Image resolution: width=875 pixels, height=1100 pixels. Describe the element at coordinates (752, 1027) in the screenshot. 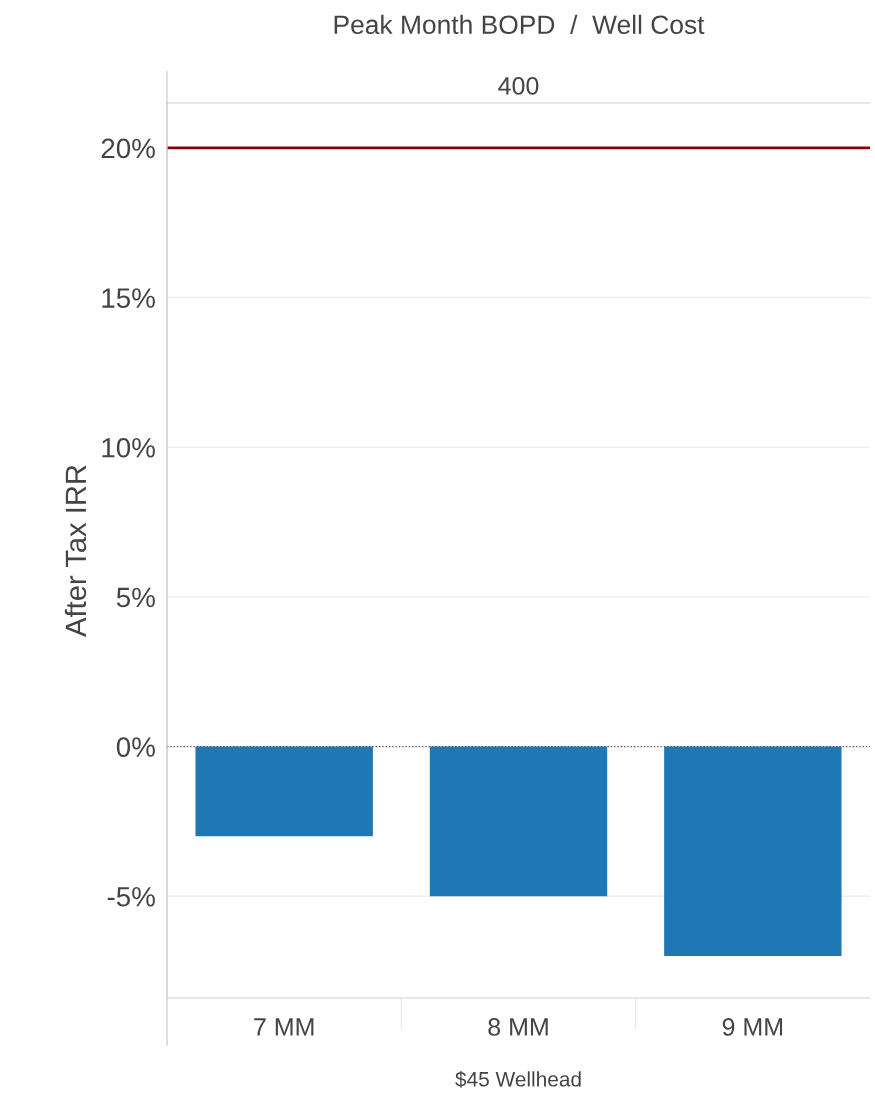

I see `x-tick-label: 9 MM` at that location.